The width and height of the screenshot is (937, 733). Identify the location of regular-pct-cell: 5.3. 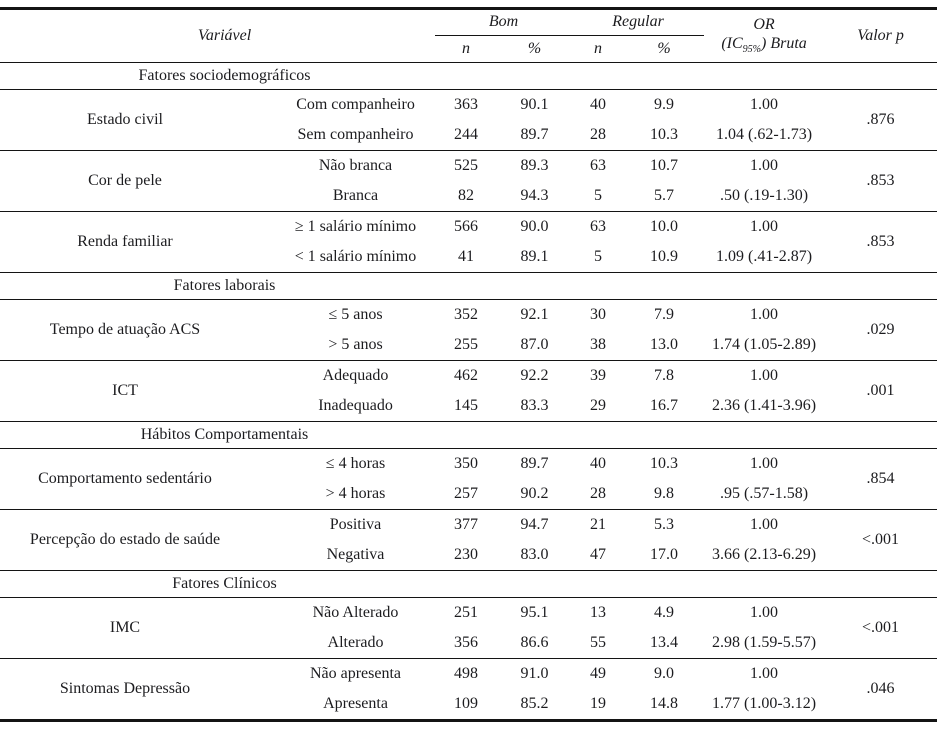
(664, 524).